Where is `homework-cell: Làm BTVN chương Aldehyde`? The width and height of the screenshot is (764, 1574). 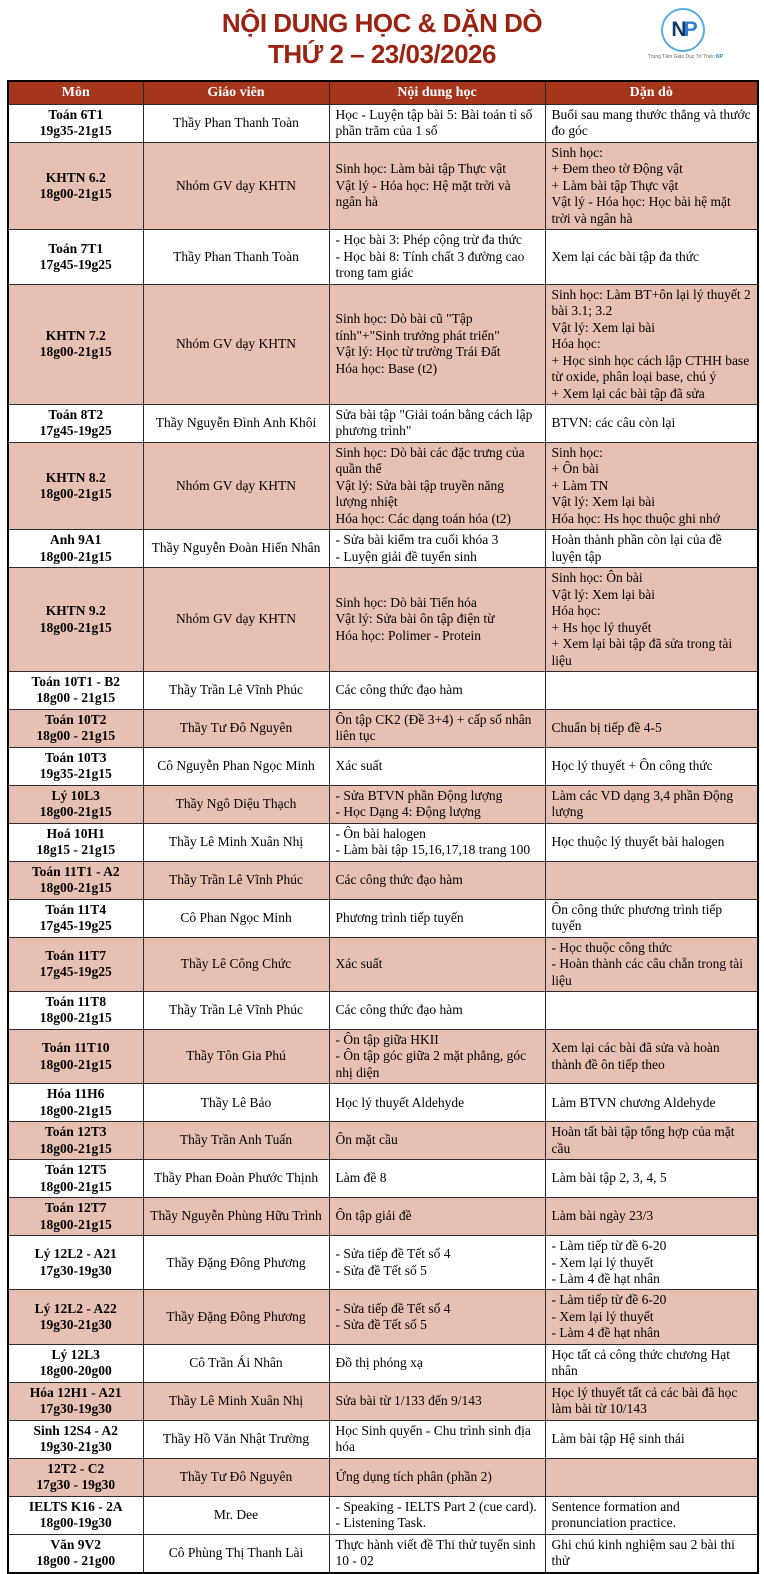
homework-cell: Làm BTVN chương Aldehyde is located at coordinates (651, 1103).